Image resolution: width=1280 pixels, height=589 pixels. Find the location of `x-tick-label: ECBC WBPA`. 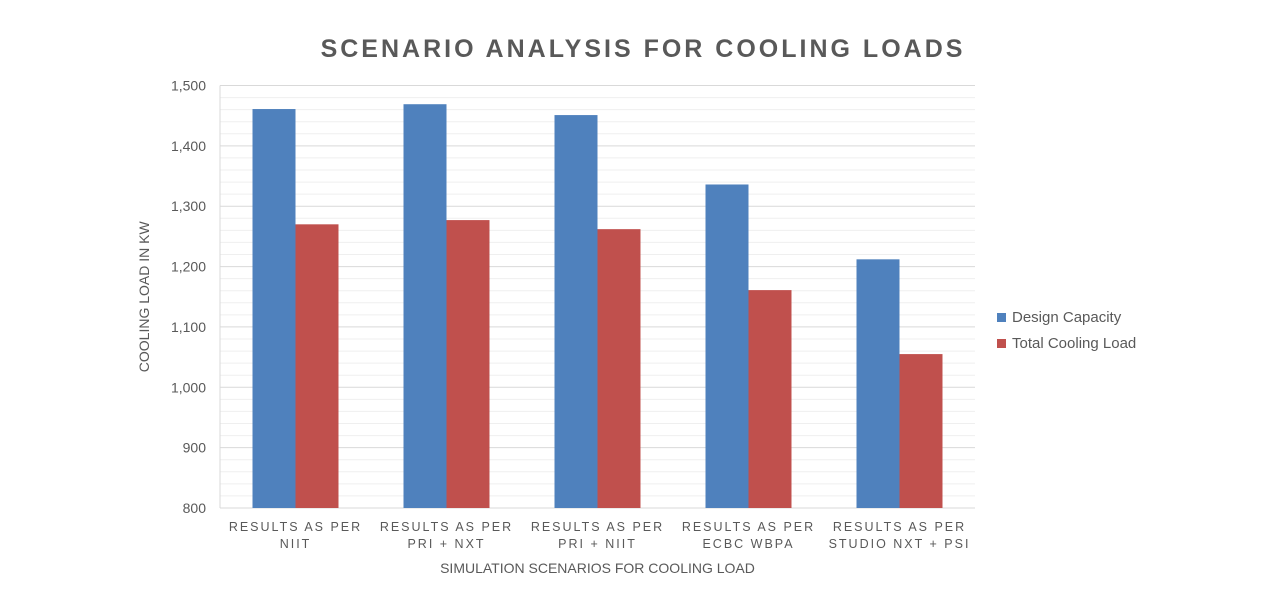

x-tick-label: ECBC WBPA is located at coordinates (748, 544).